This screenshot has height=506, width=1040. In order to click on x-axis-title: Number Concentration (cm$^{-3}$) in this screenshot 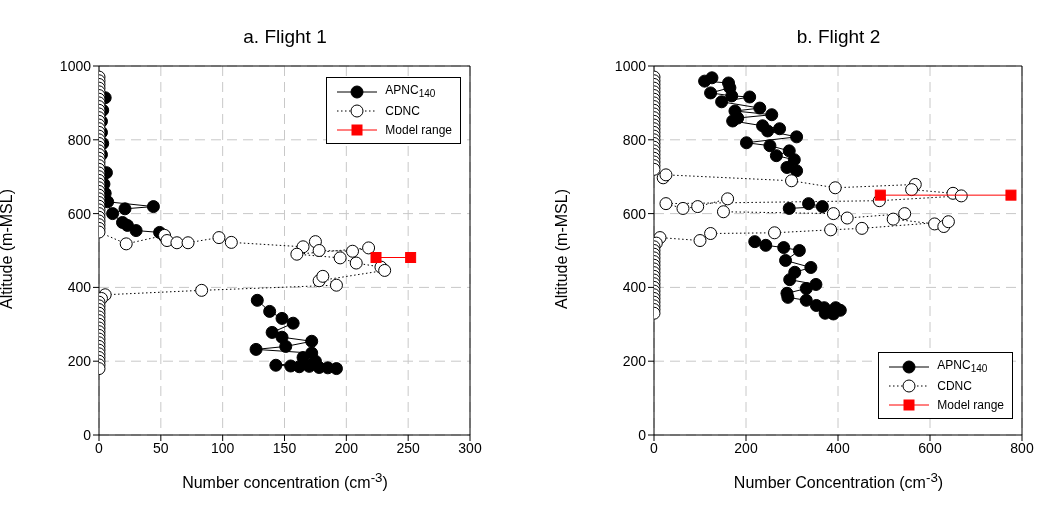, I will do `click(838, 481)`.